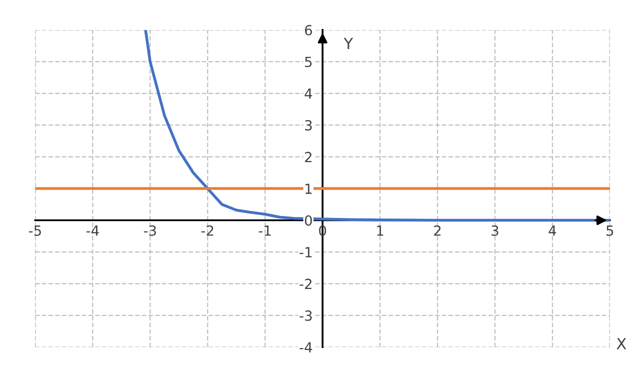  What do you see at coordinates (380, 231) in the screenshot?
I see `x-tick-label: 1` at bounding box center [380, 231].